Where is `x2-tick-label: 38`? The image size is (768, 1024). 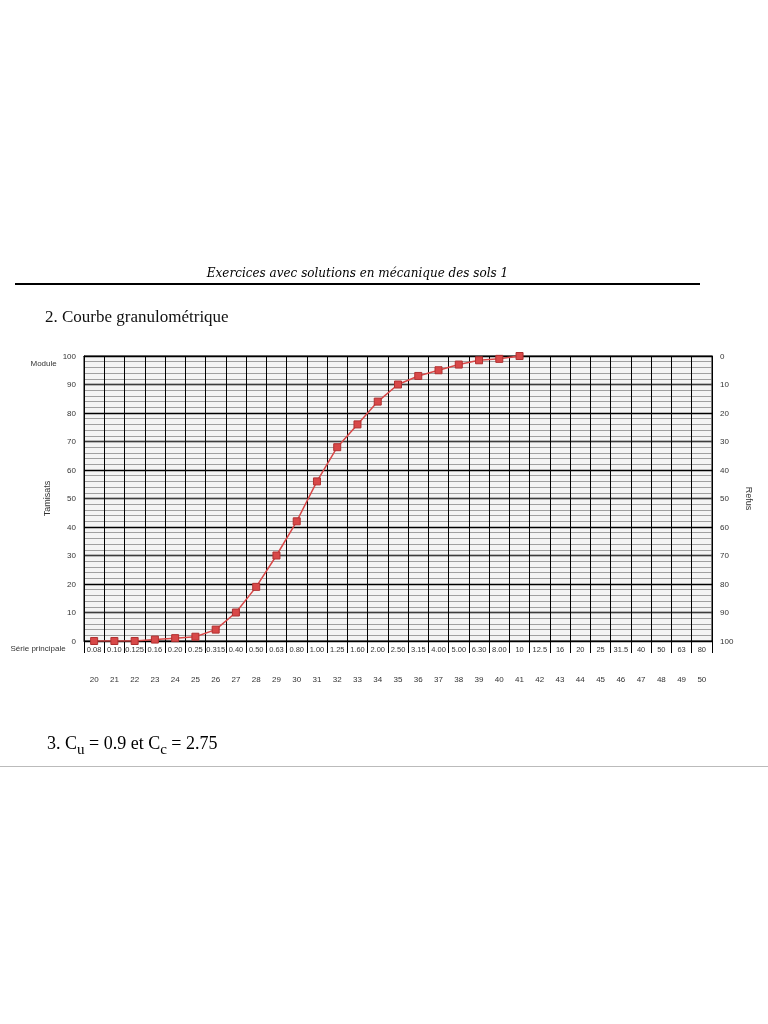 x2-tick-label: 38 is located at coordinates (459, 679).